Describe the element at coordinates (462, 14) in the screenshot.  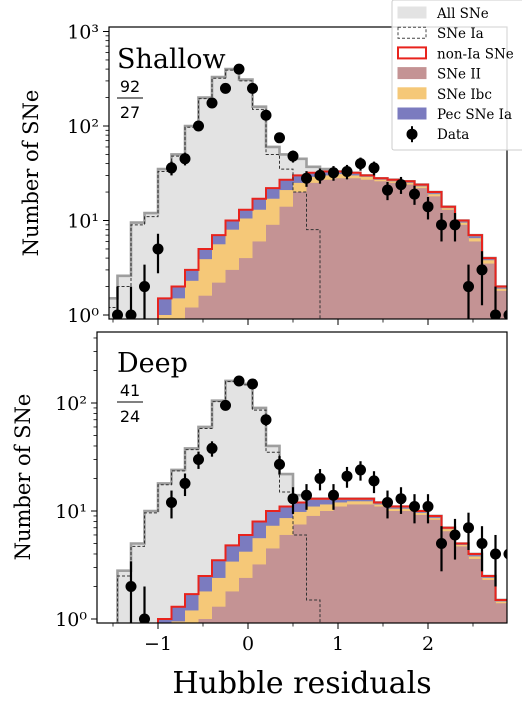
I see `legend-all-sne-label: All SNe` at that location.